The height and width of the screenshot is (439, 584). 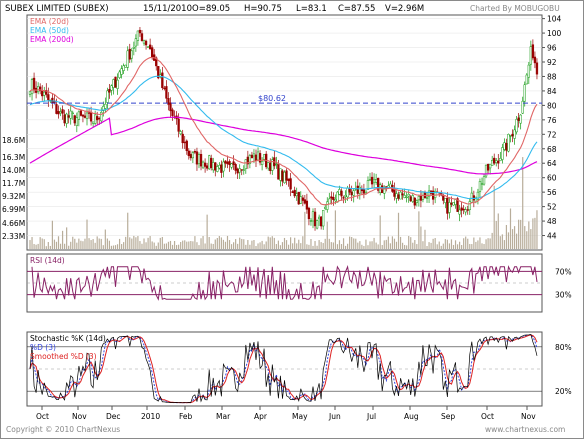 I want to click on volume-tick-label: 16.3M, so click(x=13, y=157).